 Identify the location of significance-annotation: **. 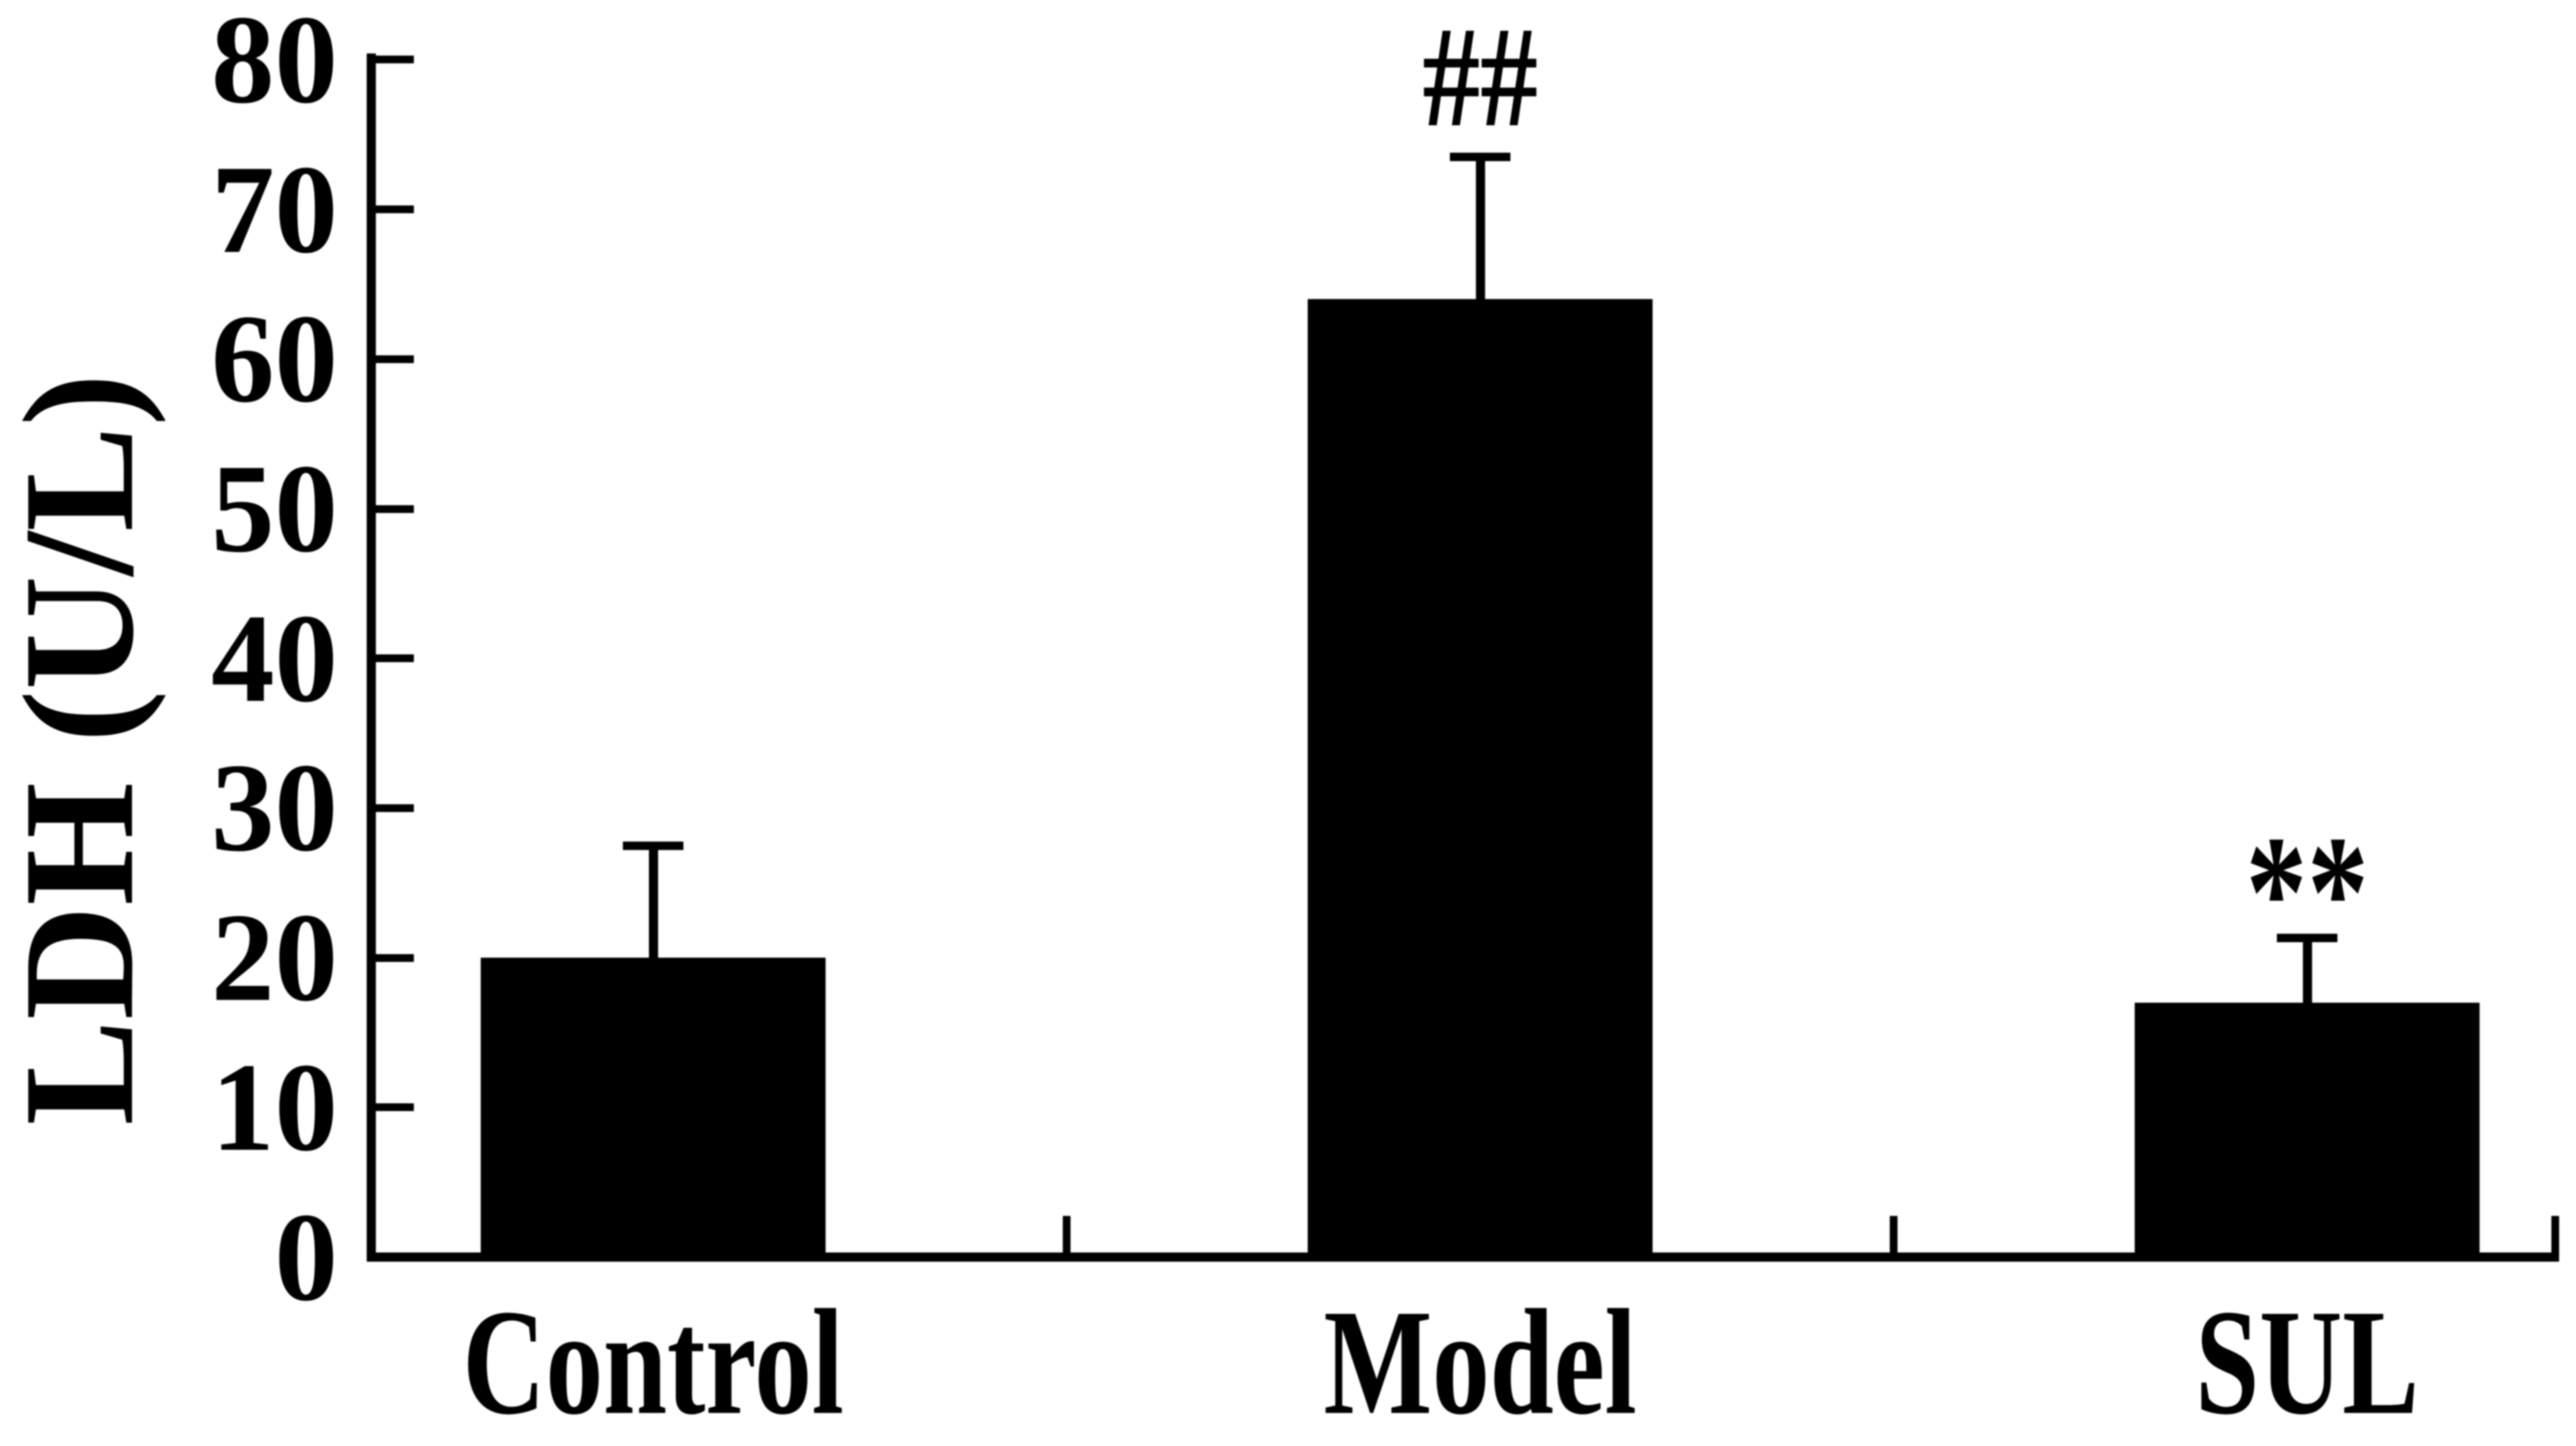
(2307, 892).